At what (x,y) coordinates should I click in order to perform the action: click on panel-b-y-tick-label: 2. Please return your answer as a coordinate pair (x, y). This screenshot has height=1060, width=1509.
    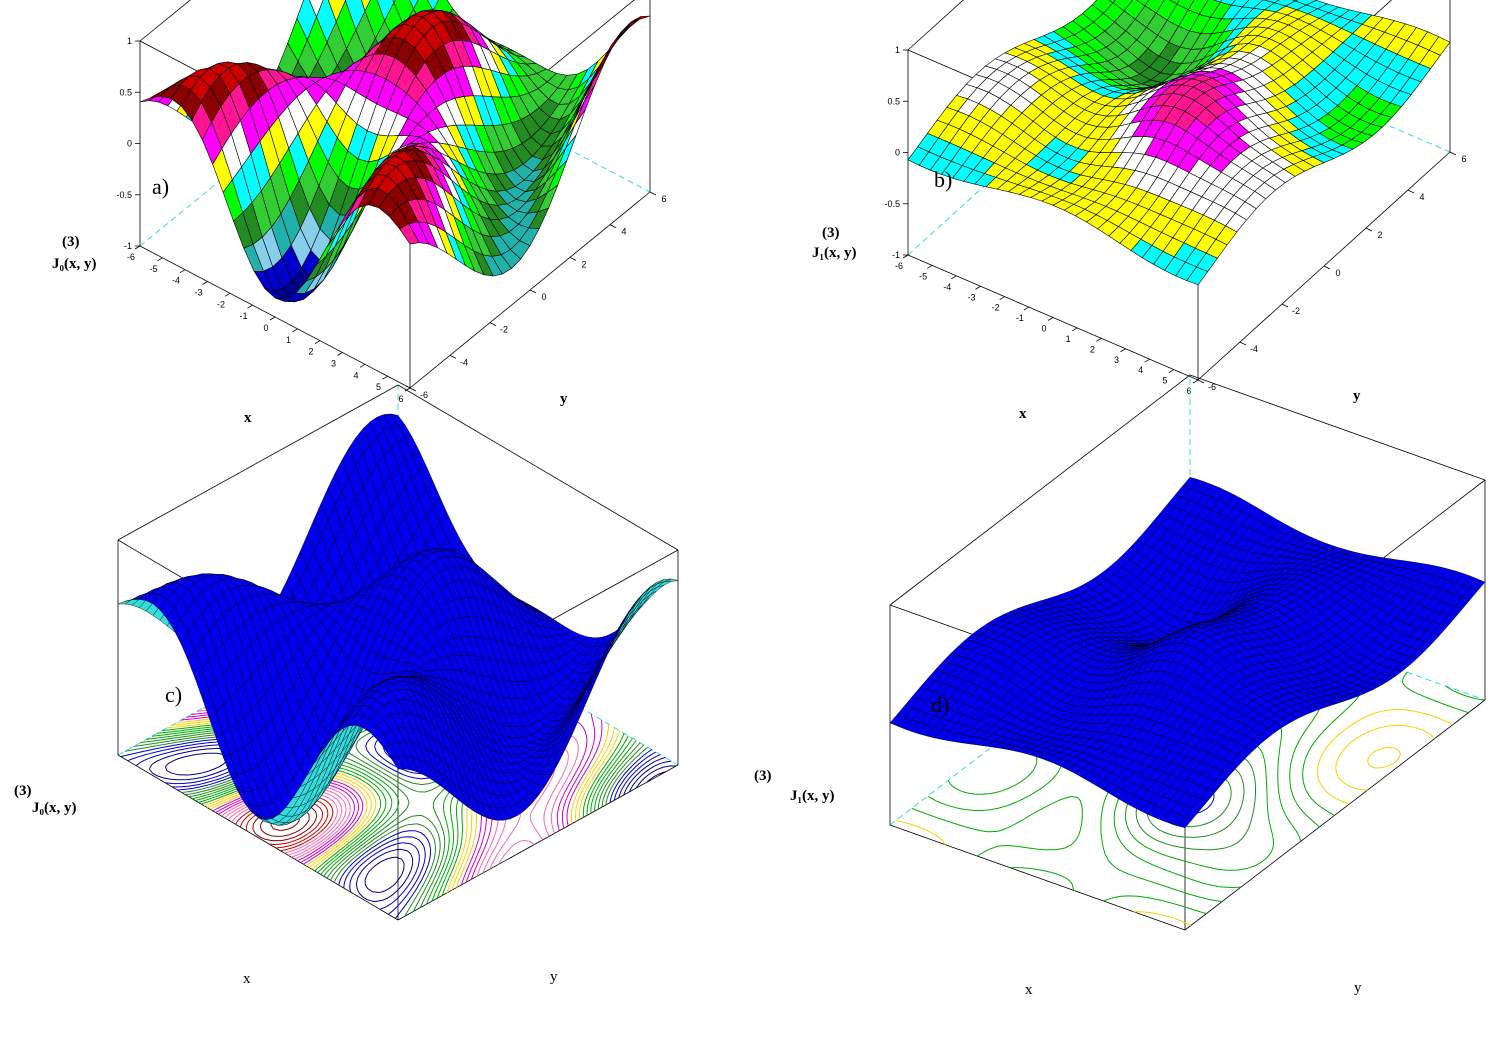
    Looking at the image, I should click on (1379, 235).